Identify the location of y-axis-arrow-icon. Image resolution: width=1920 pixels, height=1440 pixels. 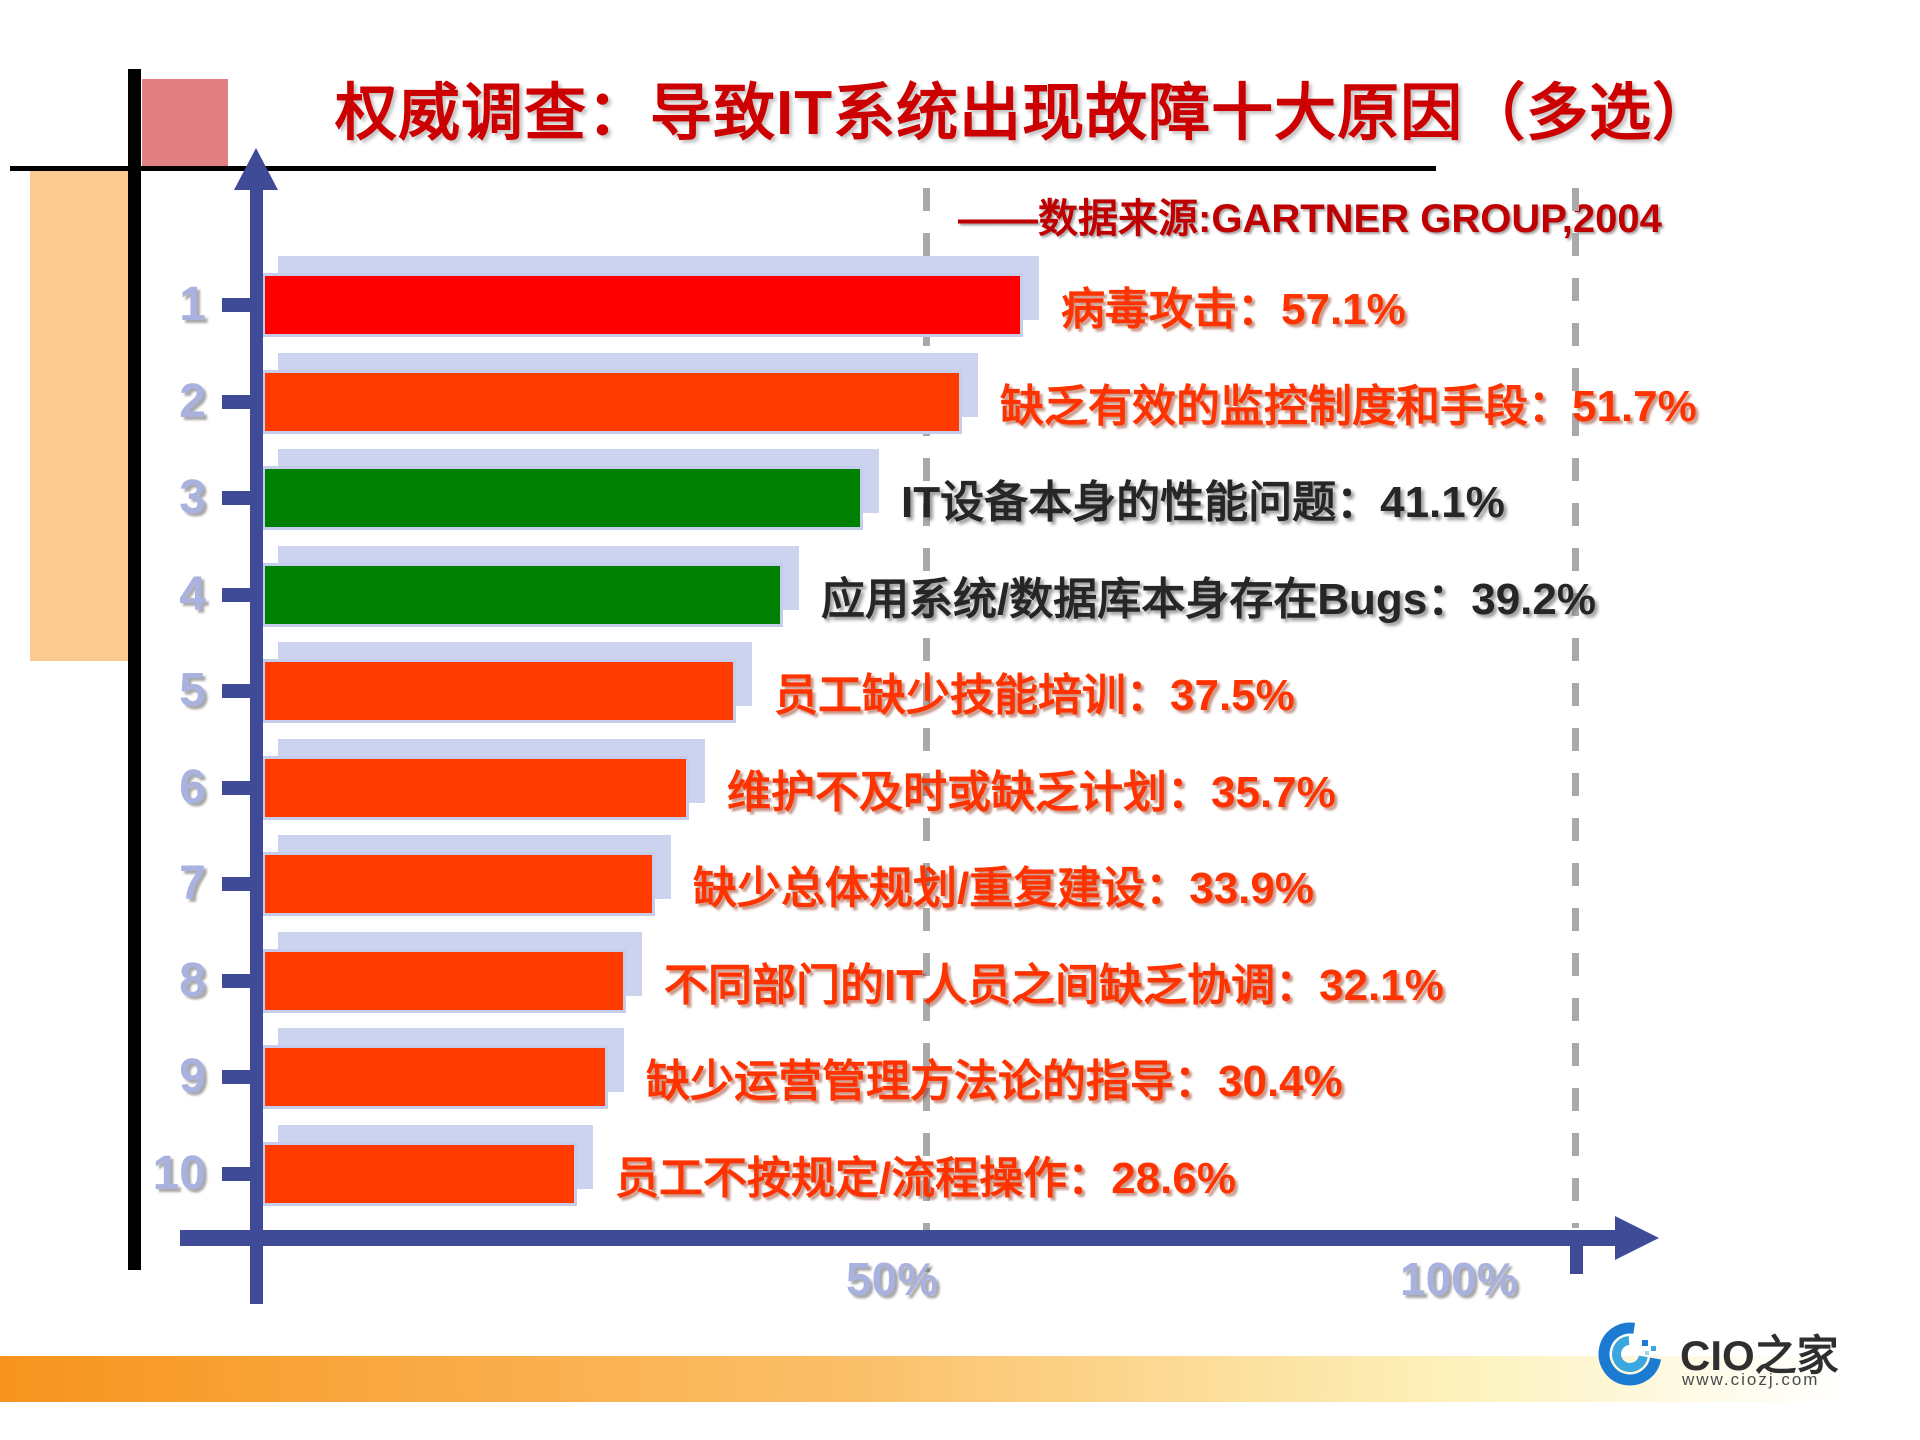
(256, 169).